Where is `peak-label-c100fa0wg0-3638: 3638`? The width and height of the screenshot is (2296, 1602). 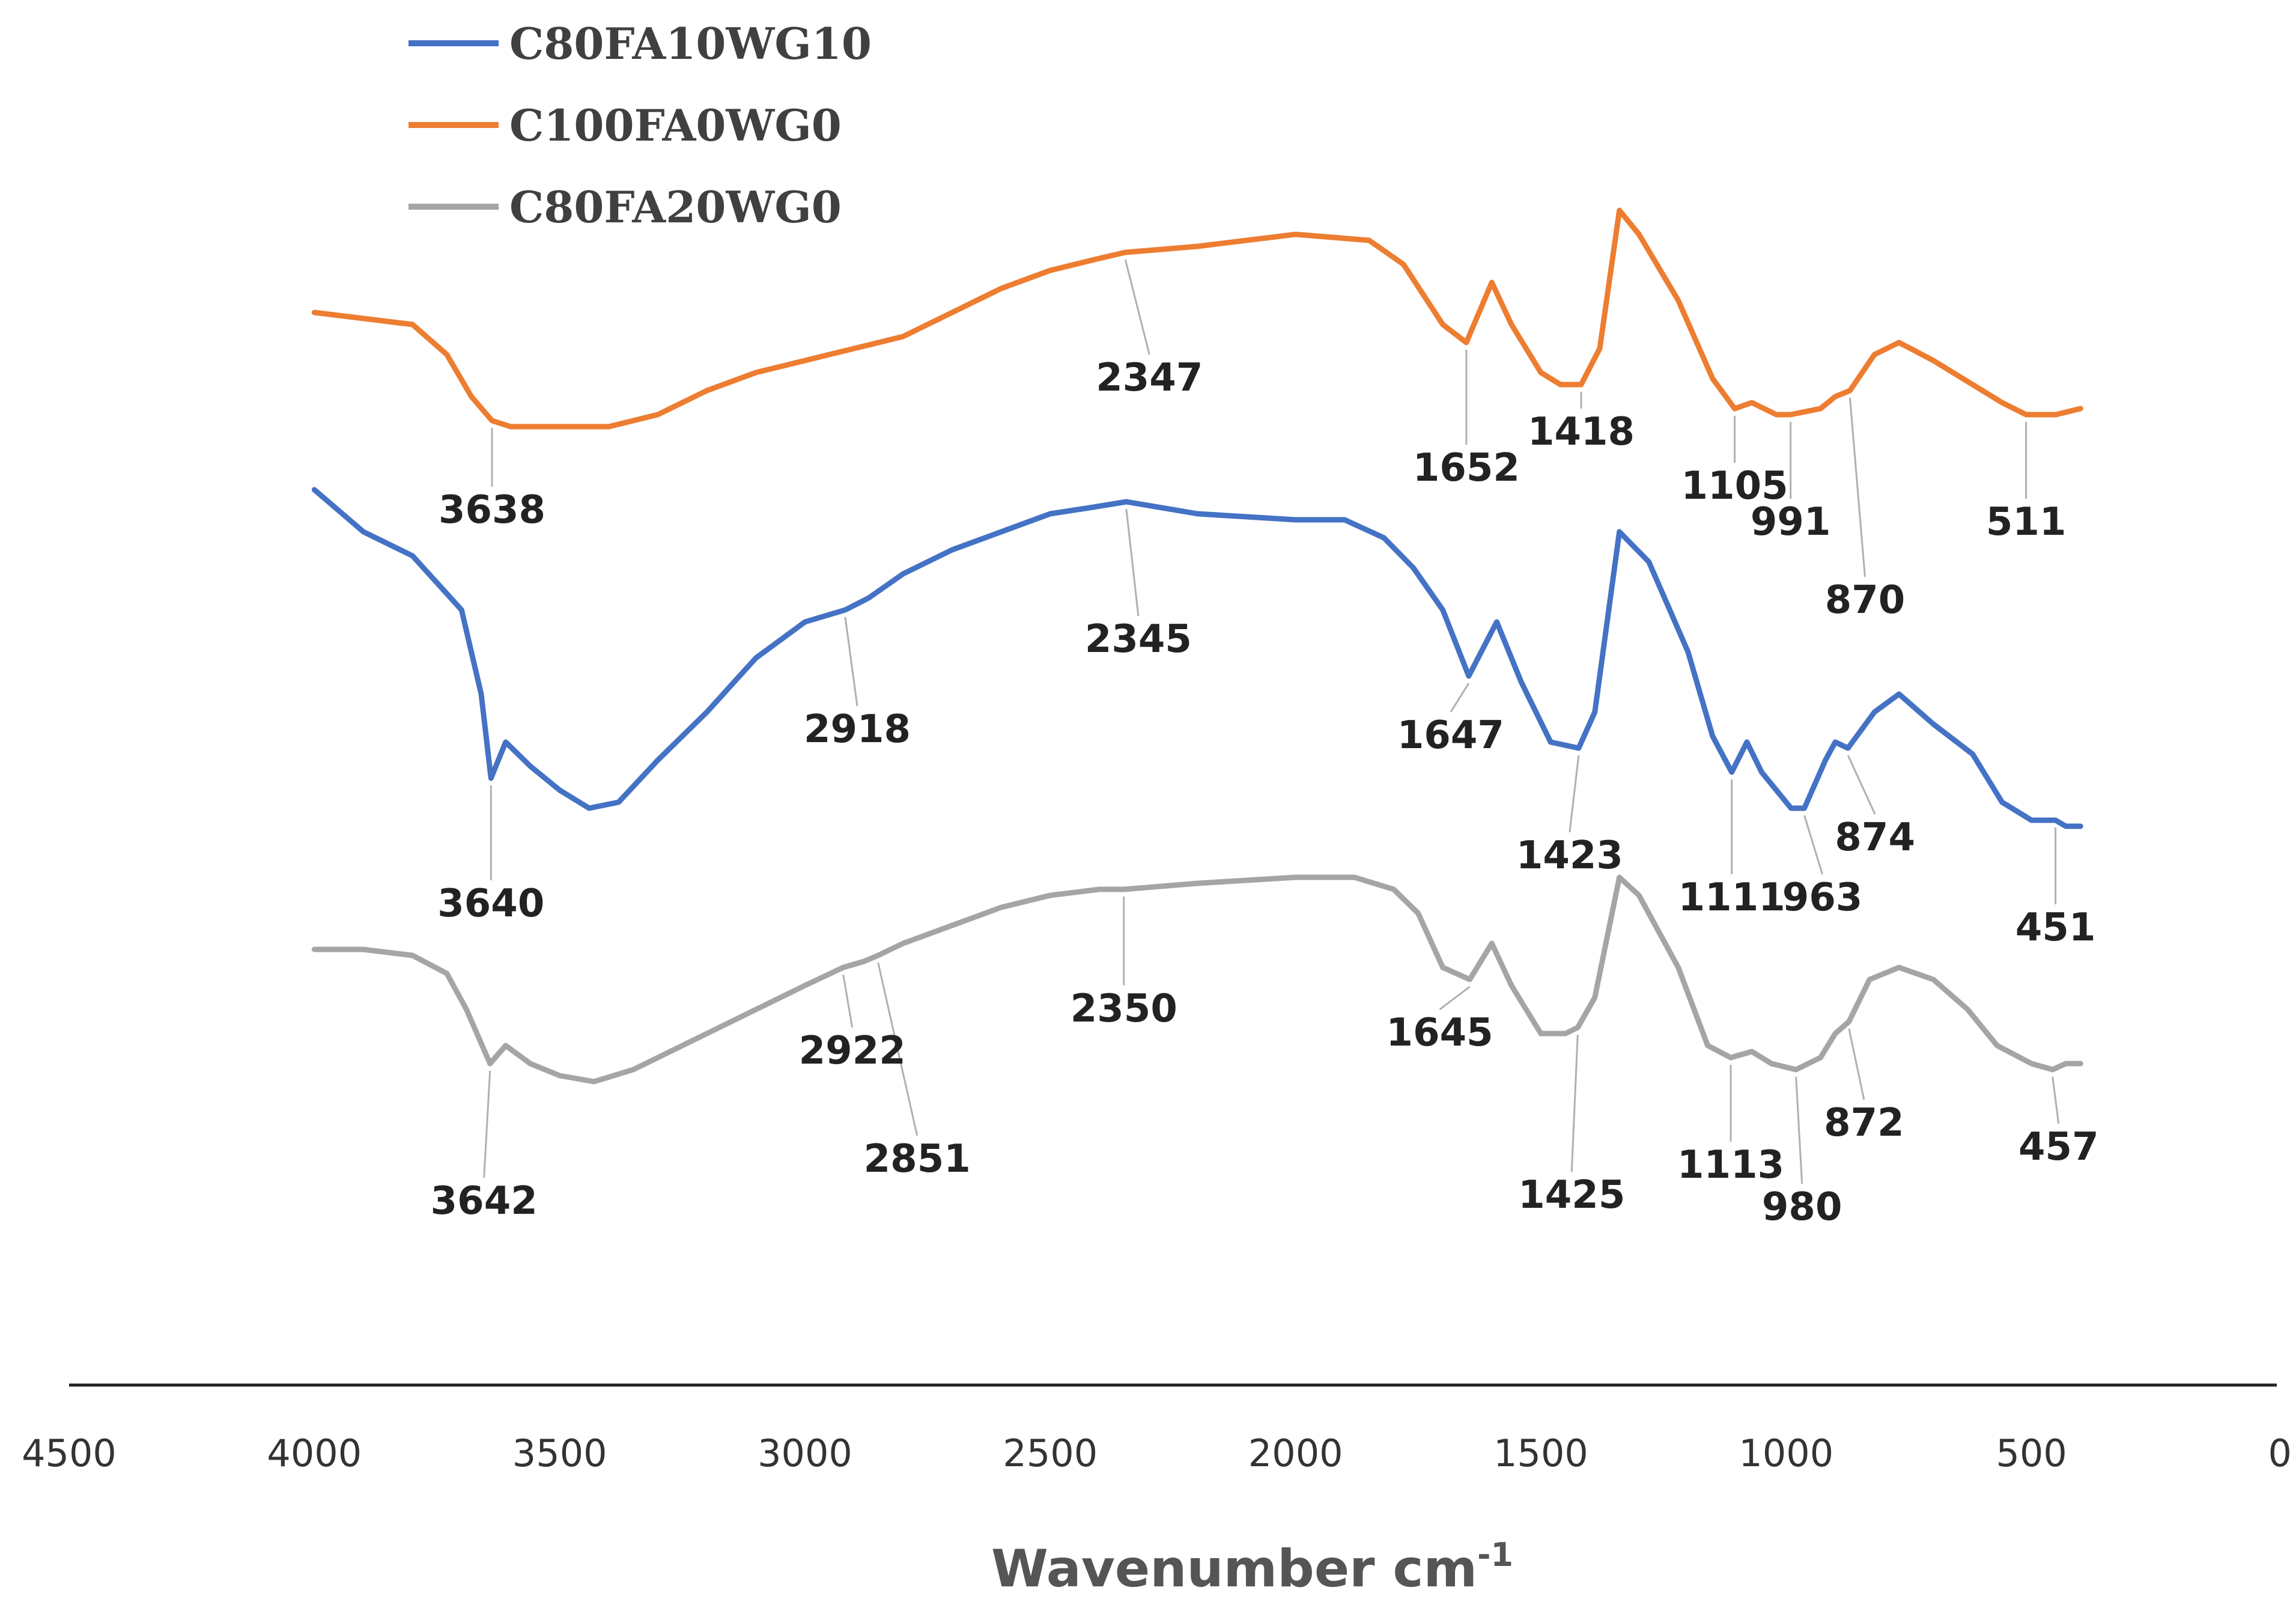 peak-label-c100fa0wg0-3638: 3638 is located at coordinates (492, 510).